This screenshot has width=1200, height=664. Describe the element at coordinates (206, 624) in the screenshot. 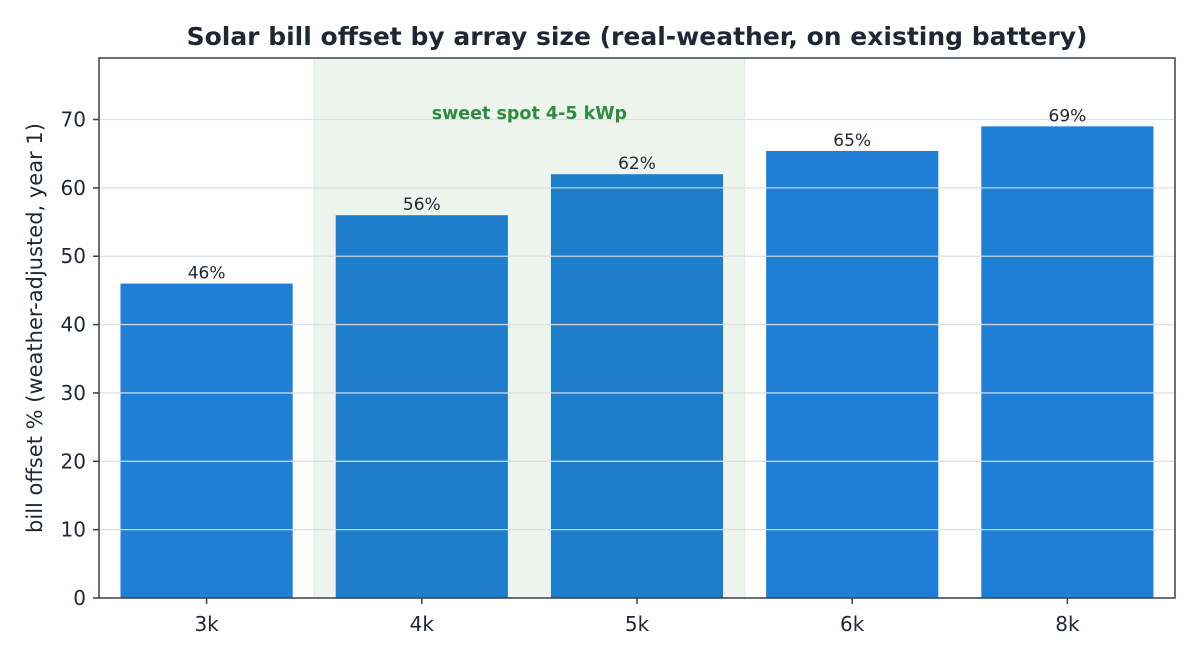

I see `x-tick-label: 3k` at that location.